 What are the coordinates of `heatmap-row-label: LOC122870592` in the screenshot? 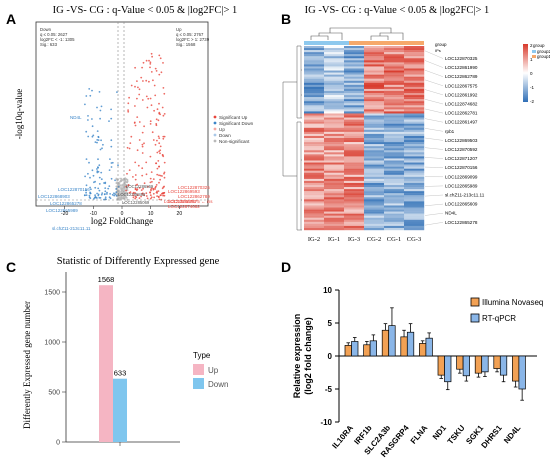 It's located at (461, 149).